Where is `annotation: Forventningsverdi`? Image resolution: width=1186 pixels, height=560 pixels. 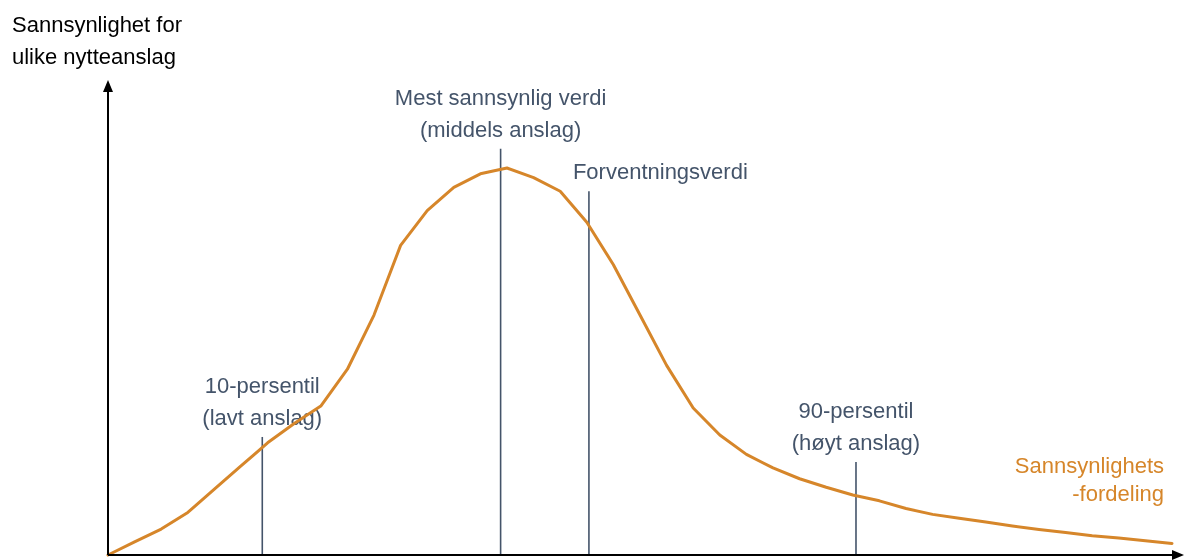
annotation: Forventningsverdi is located at coordinates (660, 172).